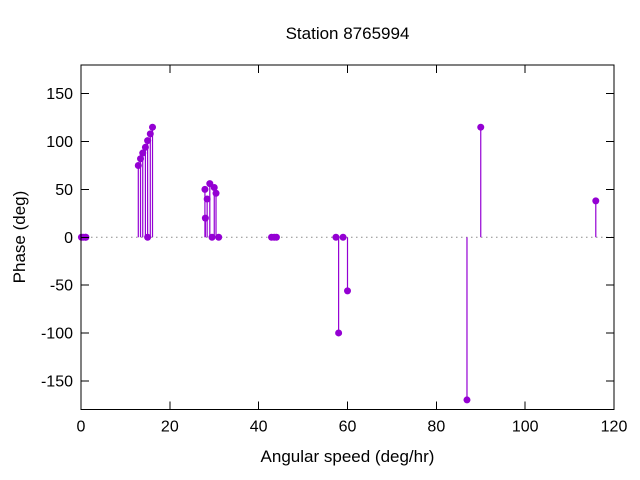 This screenshot has height=480, width=640. I want to click on x-tick-label: 60, so click(348, 427).